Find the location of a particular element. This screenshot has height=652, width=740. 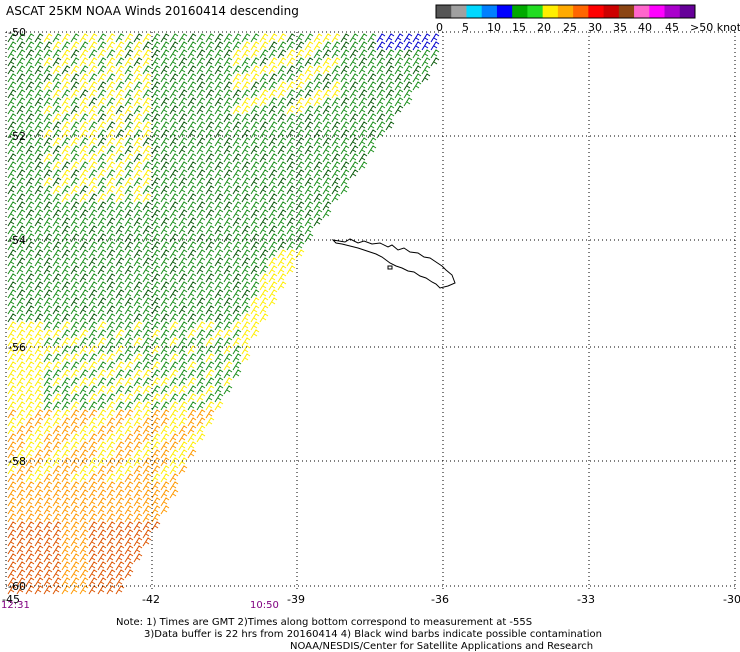

lon-label: -33 is located at coordinates (586, 599).